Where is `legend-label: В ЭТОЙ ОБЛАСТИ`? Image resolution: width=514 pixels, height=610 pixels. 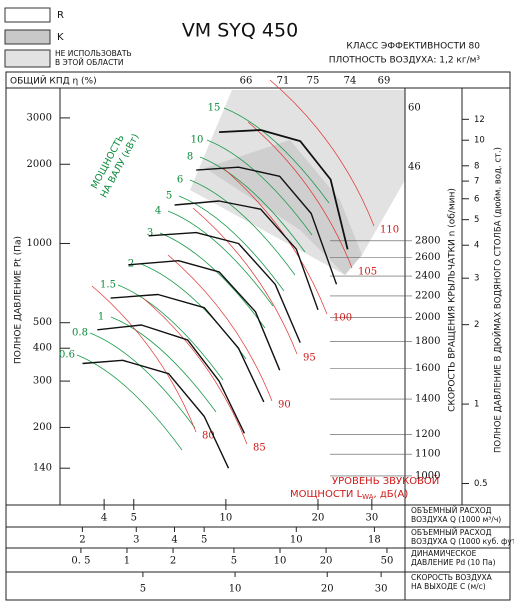 legend-label: В ЭТОЙ ОБЛАСТИ is located at coordinates (89, 62).